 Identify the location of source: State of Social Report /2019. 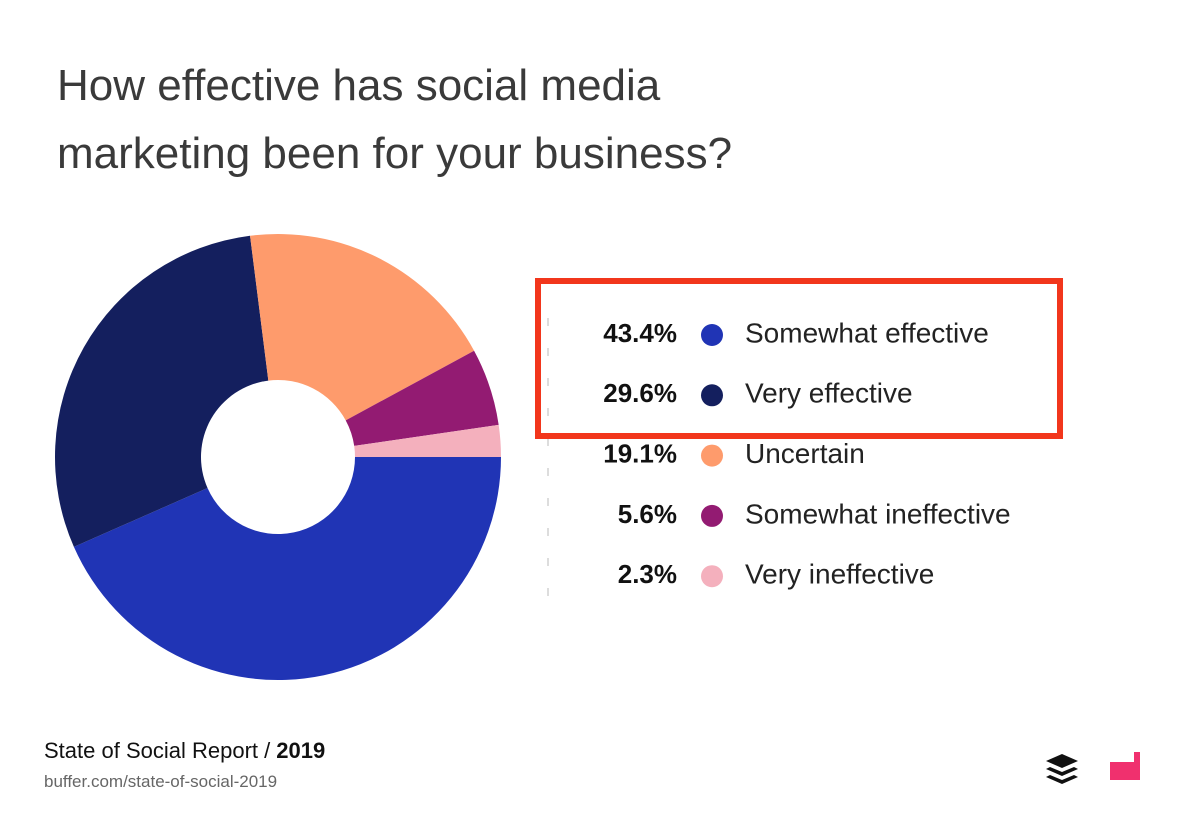
(184, 751).